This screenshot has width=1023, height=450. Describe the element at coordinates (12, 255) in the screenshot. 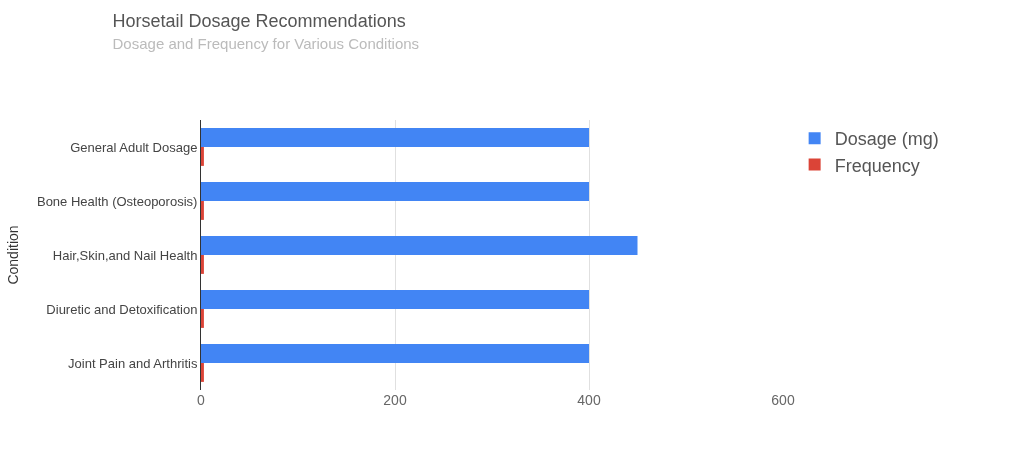

I see `y-axis-title: Condition` at that location.